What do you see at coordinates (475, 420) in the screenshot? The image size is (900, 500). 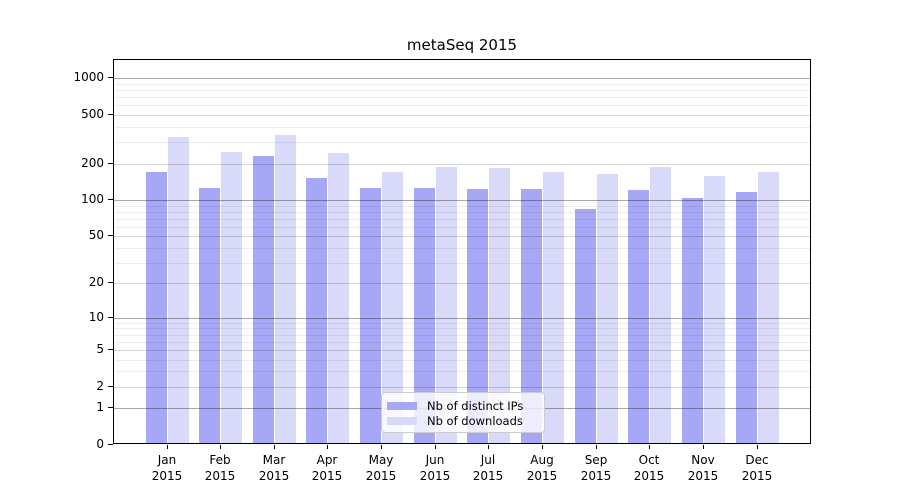 I see `legend-label-downloads: Nb of downloads` at bounding box center [475, 420].